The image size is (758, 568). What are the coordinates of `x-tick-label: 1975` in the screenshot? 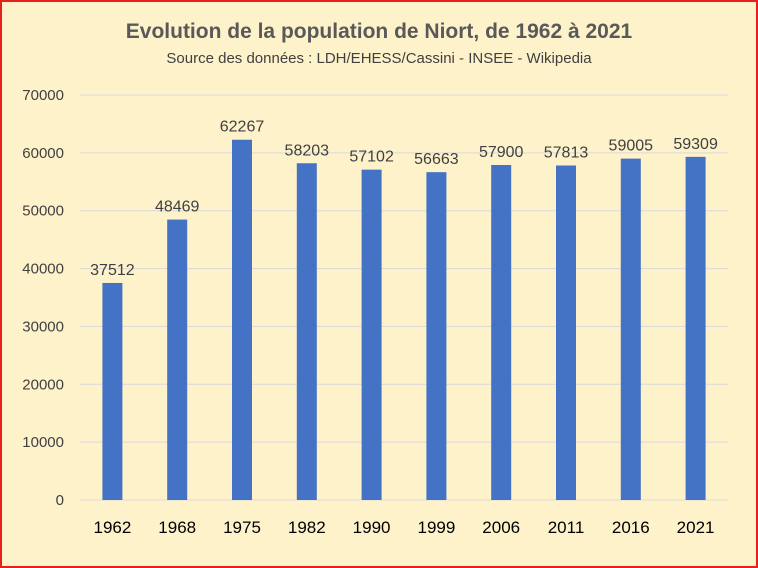 It's located at (242, 527).